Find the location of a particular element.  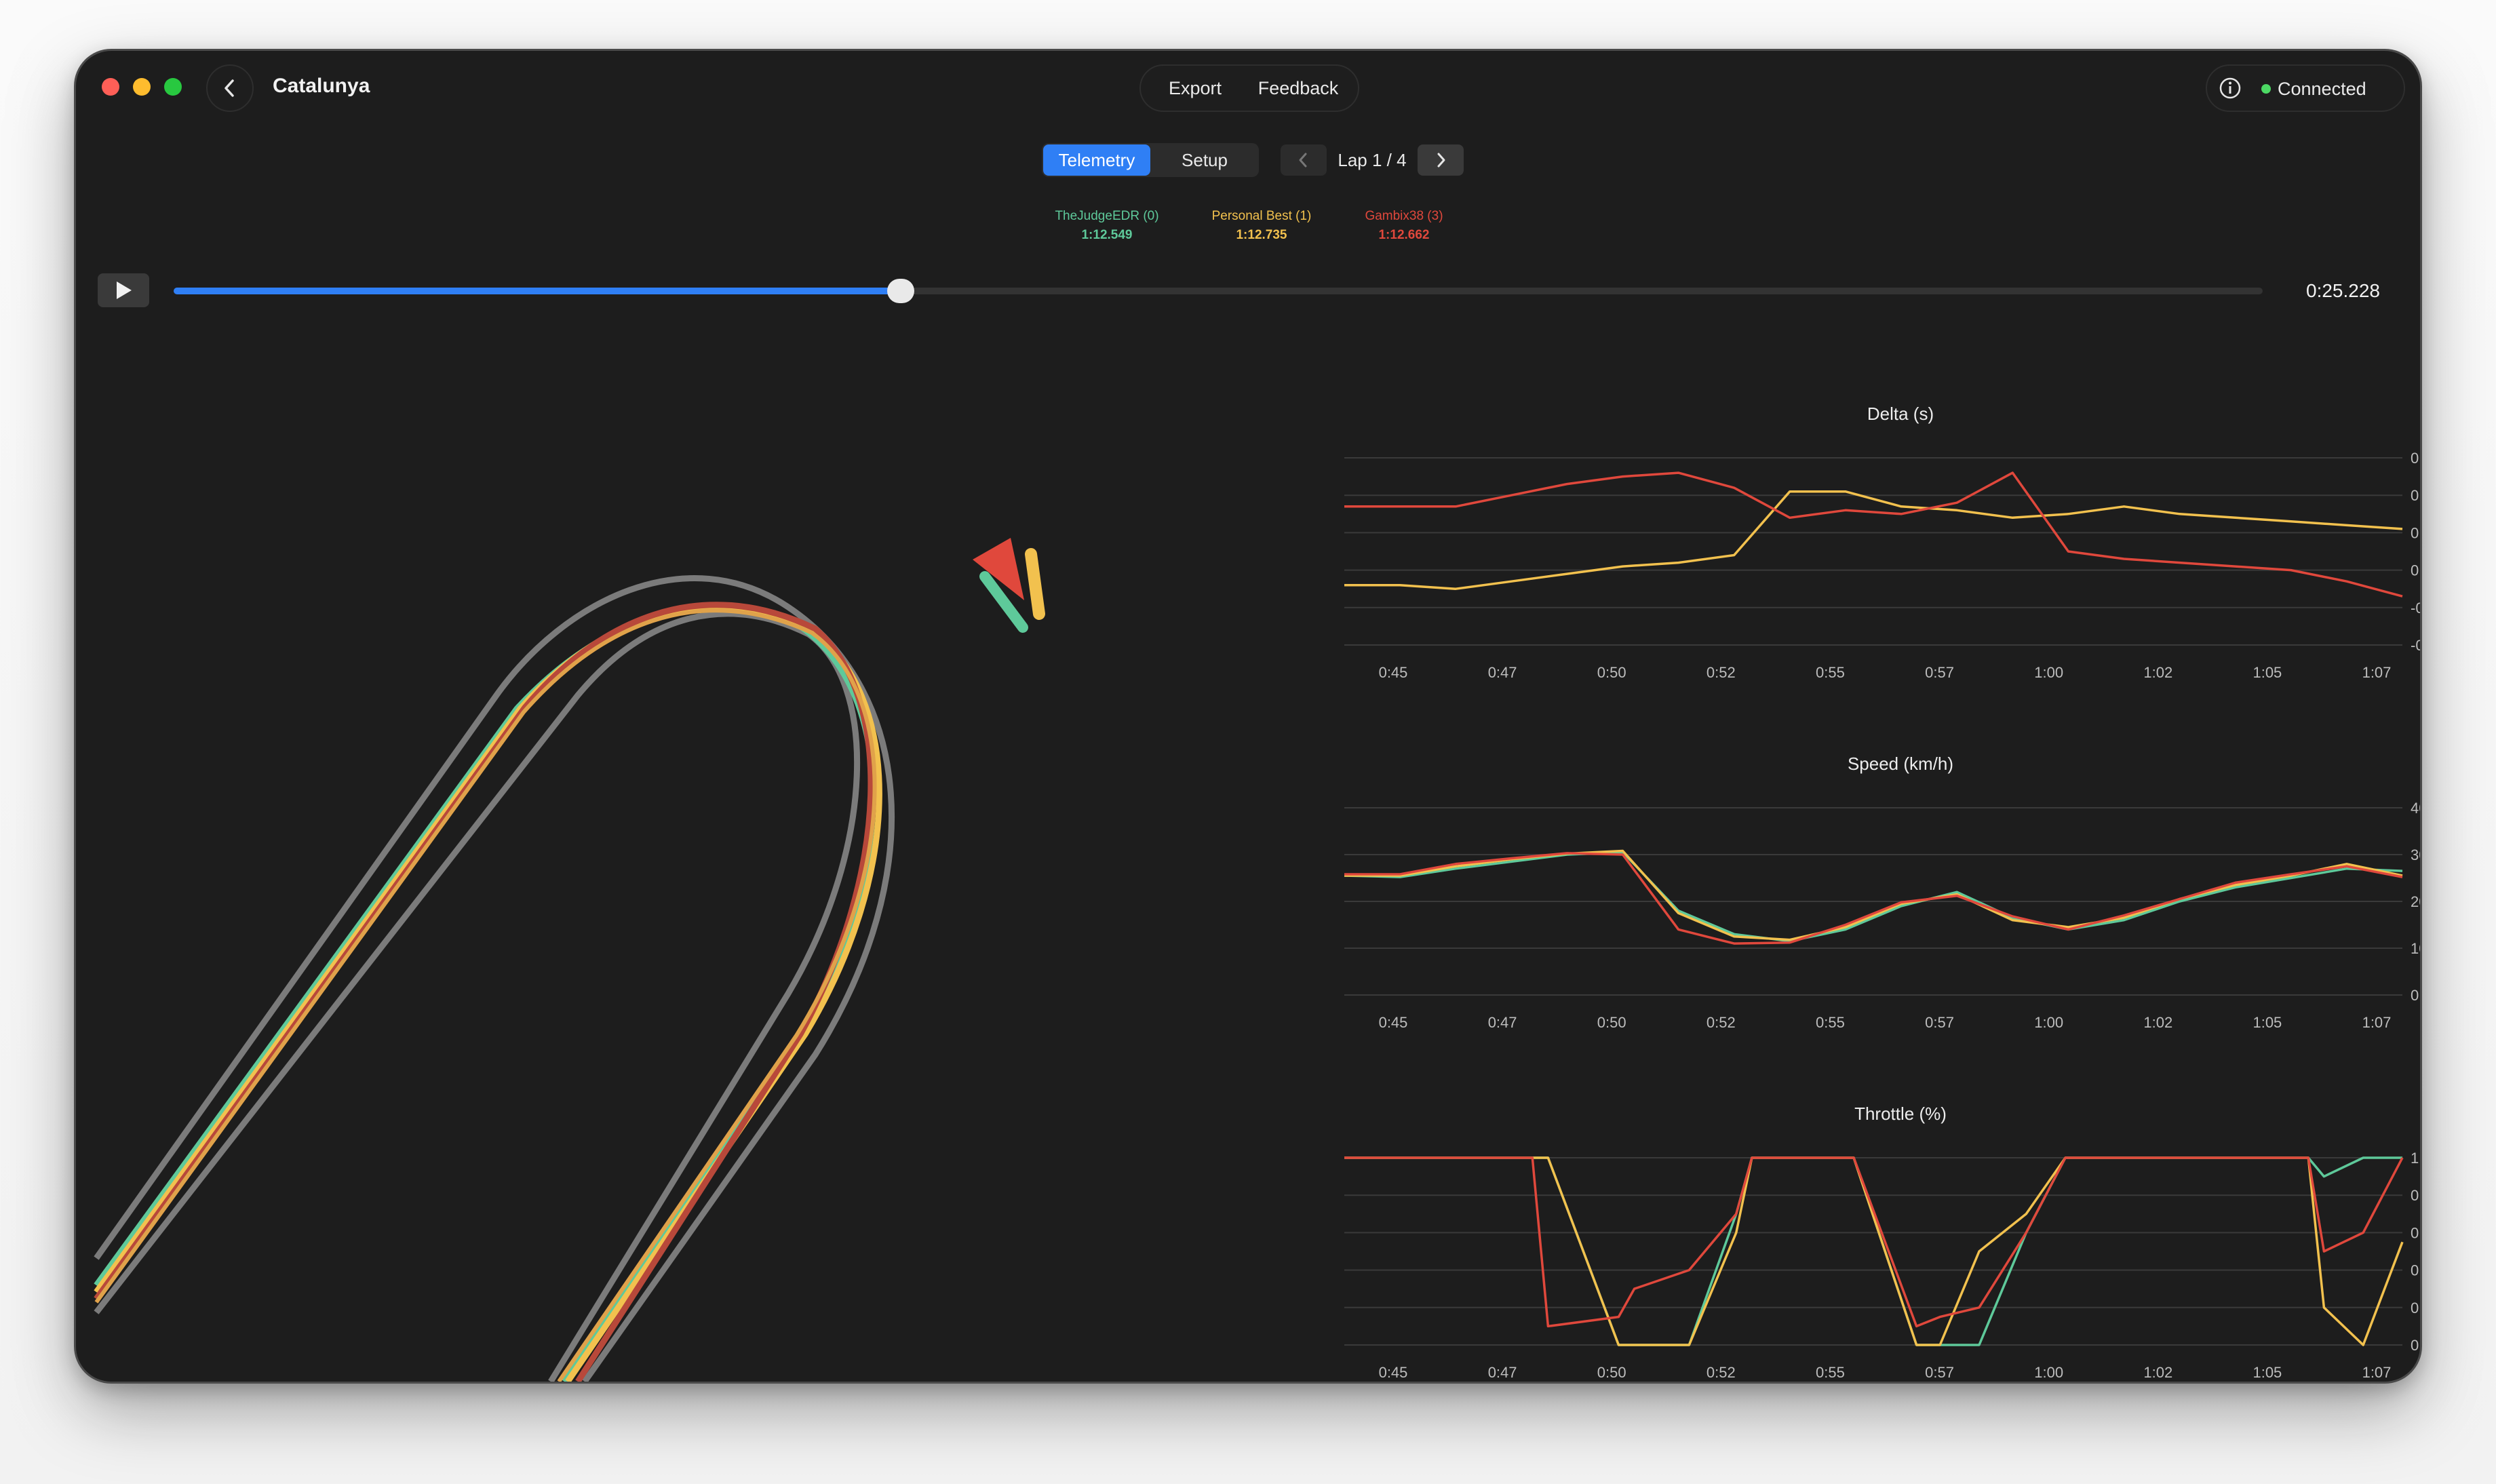

legend-driver-time: 1:12.549 is located at coordinates (1107, 235).